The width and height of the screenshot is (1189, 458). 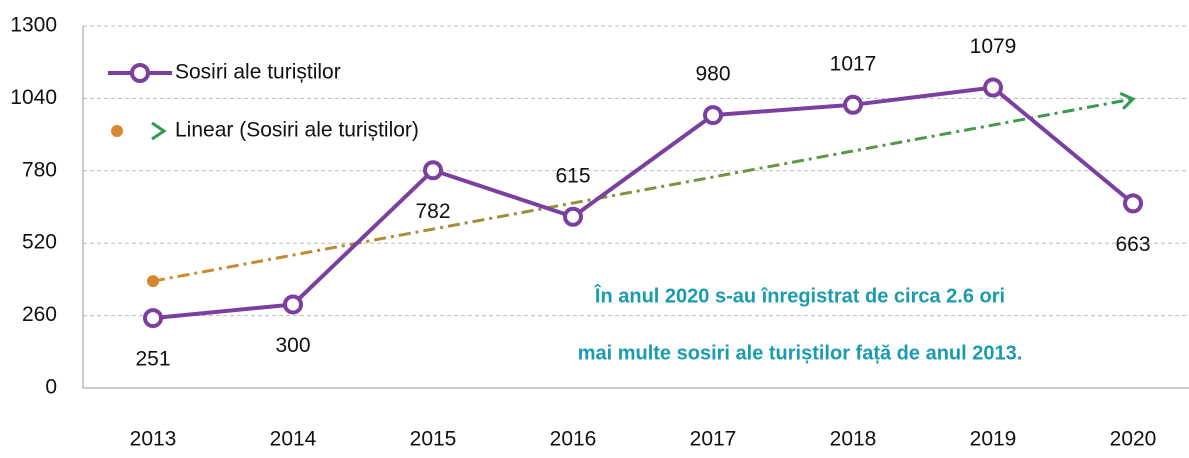 What do you see at coordinates (573, 439) in the screenshot?
I see `x-tick-label: 2016` at bounding box center [573, 439].